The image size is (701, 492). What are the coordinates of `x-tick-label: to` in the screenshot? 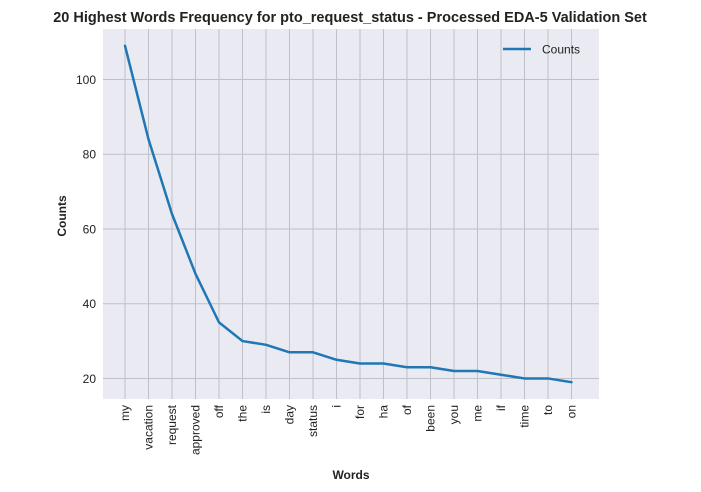 It's located at (548, 410).